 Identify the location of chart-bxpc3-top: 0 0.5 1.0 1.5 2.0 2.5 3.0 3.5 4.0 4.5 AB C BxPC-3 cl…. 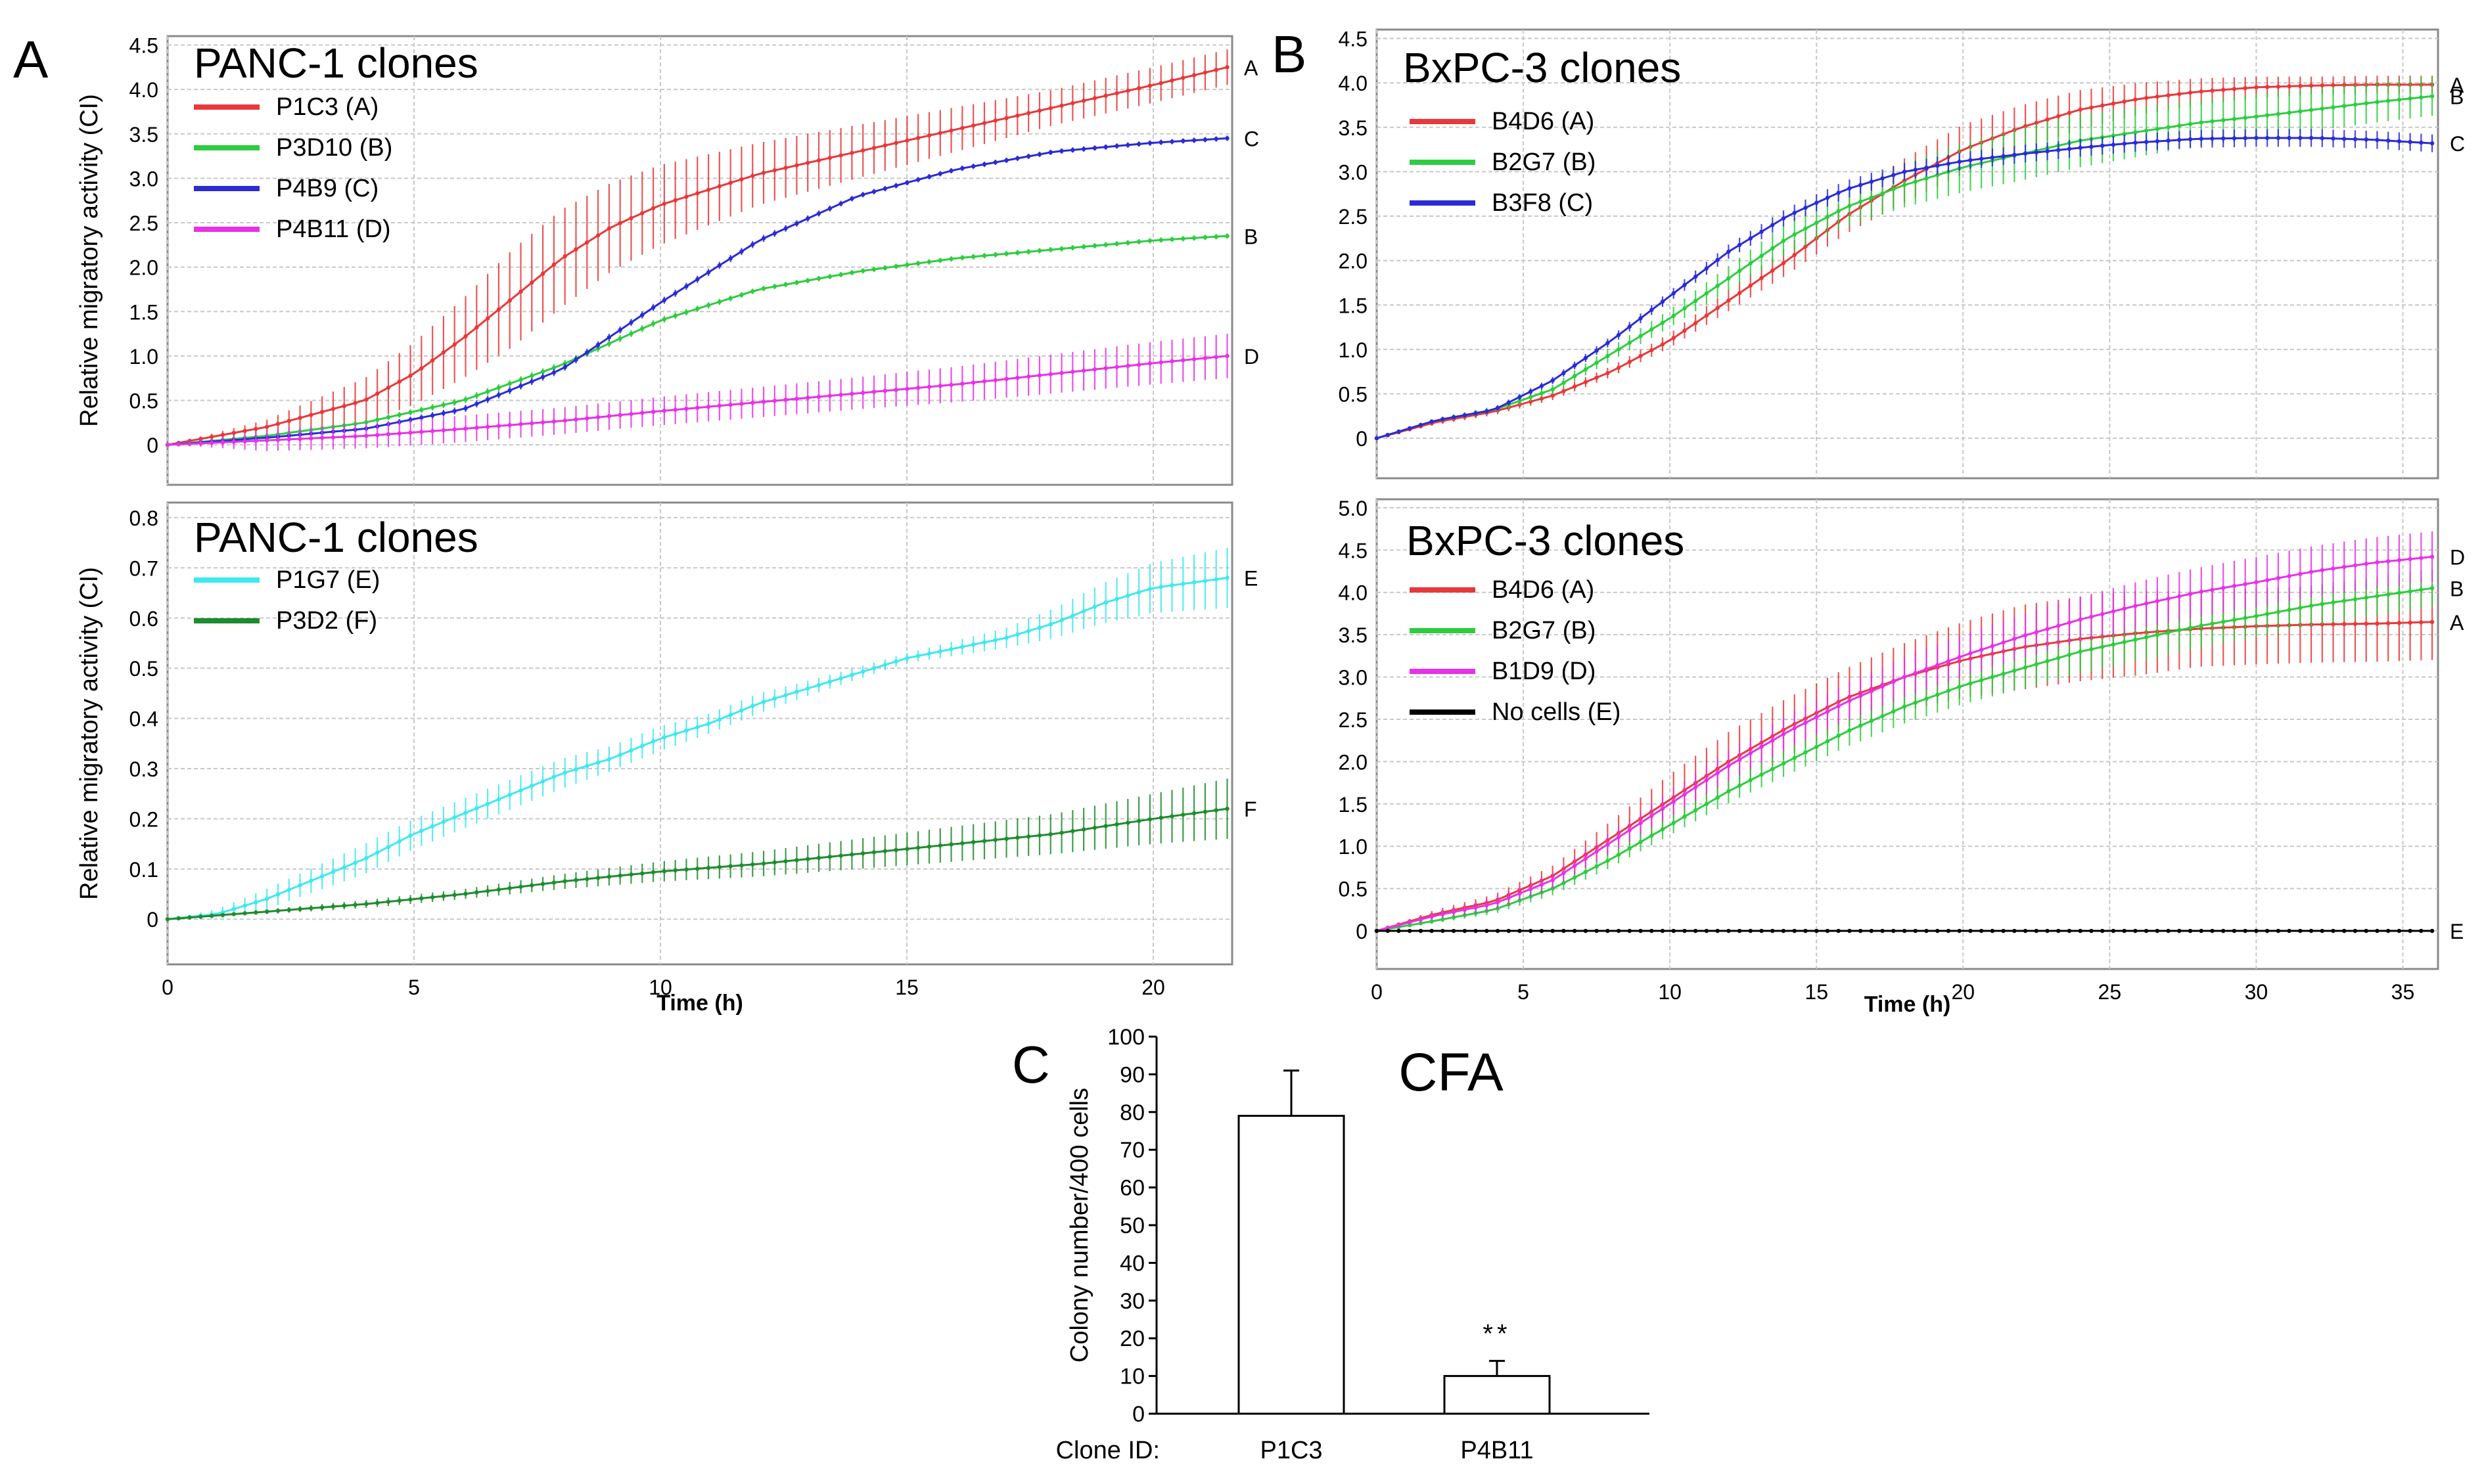
(1902, 254).